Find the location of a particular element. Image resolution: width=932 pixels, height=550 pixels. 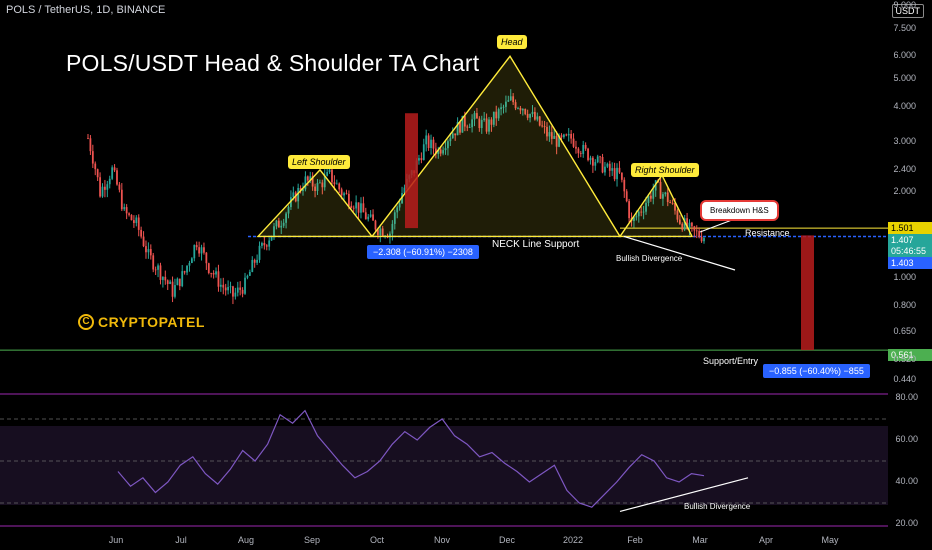

head-triangle is located at coordinates (496, 146).